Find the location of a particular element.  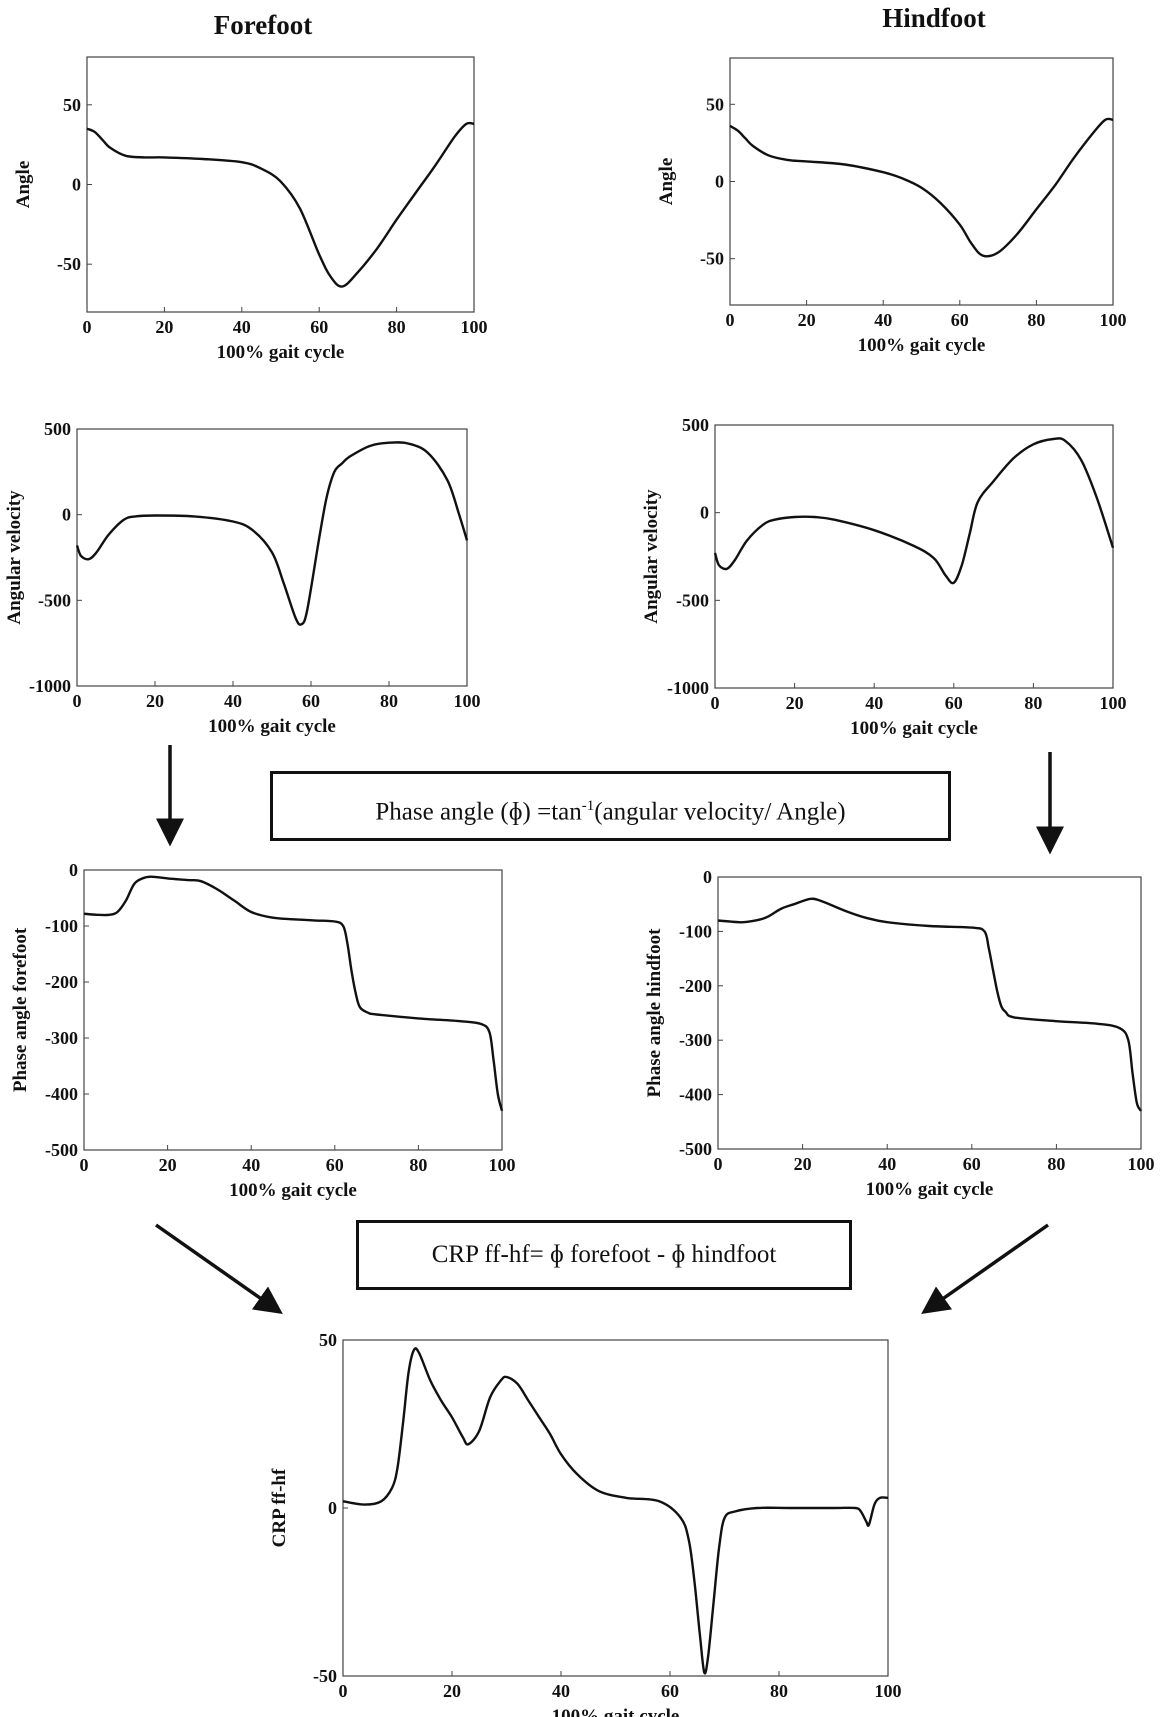

phase-formula-before: Phase angle ( is located at coordinates (442, 812).